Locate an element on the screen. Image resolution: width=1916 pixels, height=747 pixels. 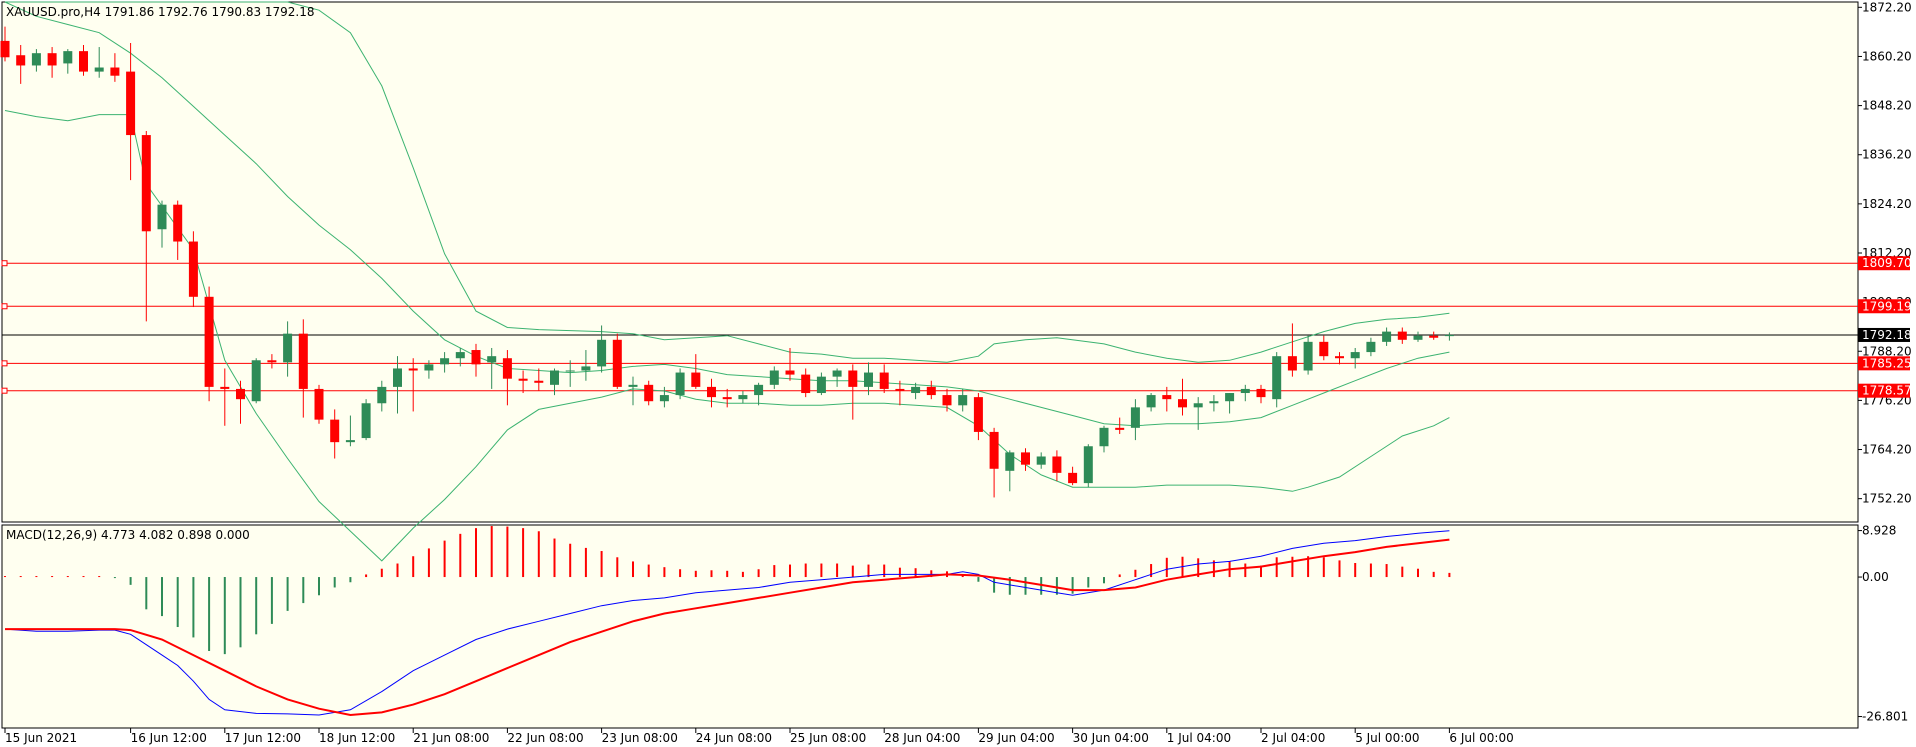
time-tick-label: 28 Jun 04:00 is located at coordinates (922, 738).